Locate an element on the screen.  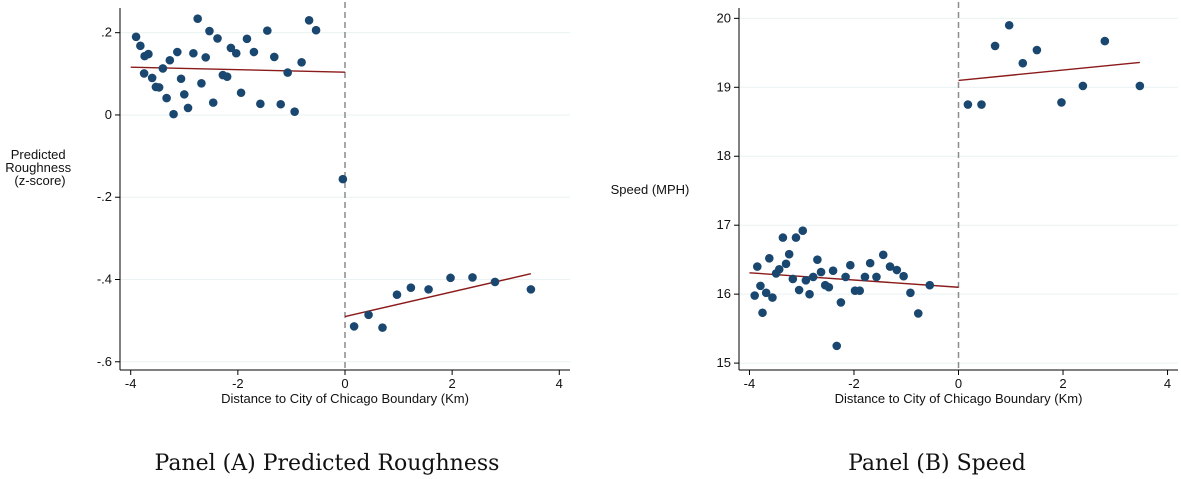
panel-a-y-tick-label: -.4 is located at coordinates (104, 279).